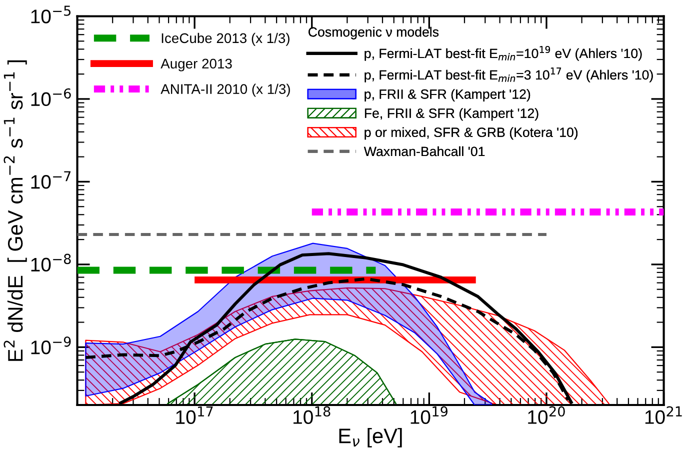  Describe the element at coordinates (663, 415) in the screenshot. I see `x-tick-label: 10$^{21}$` at that location.